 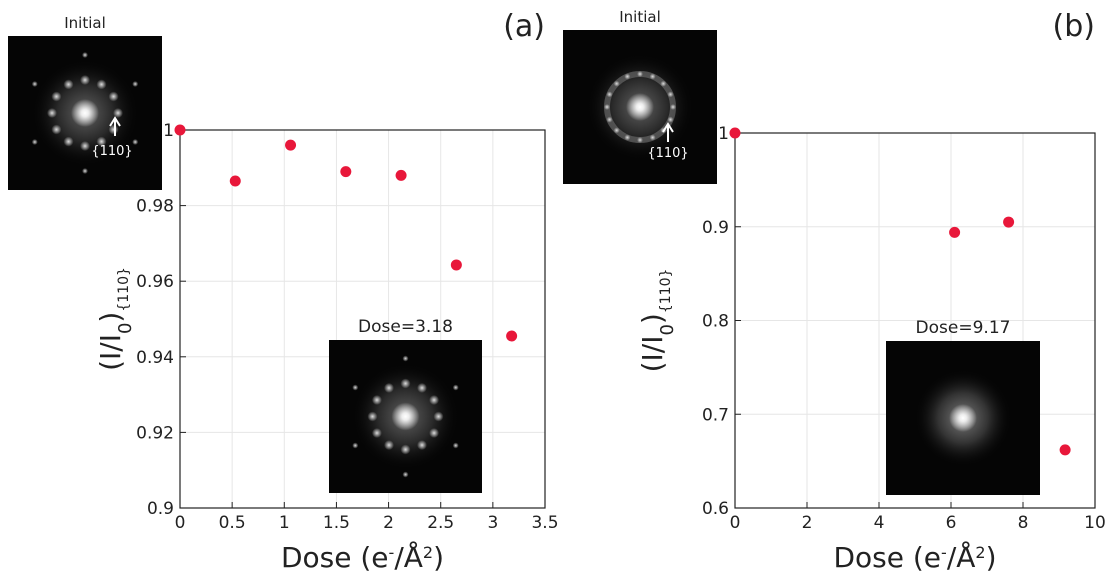 I want to click on y-tick-label: 0.7, so click(x=715, y=415).